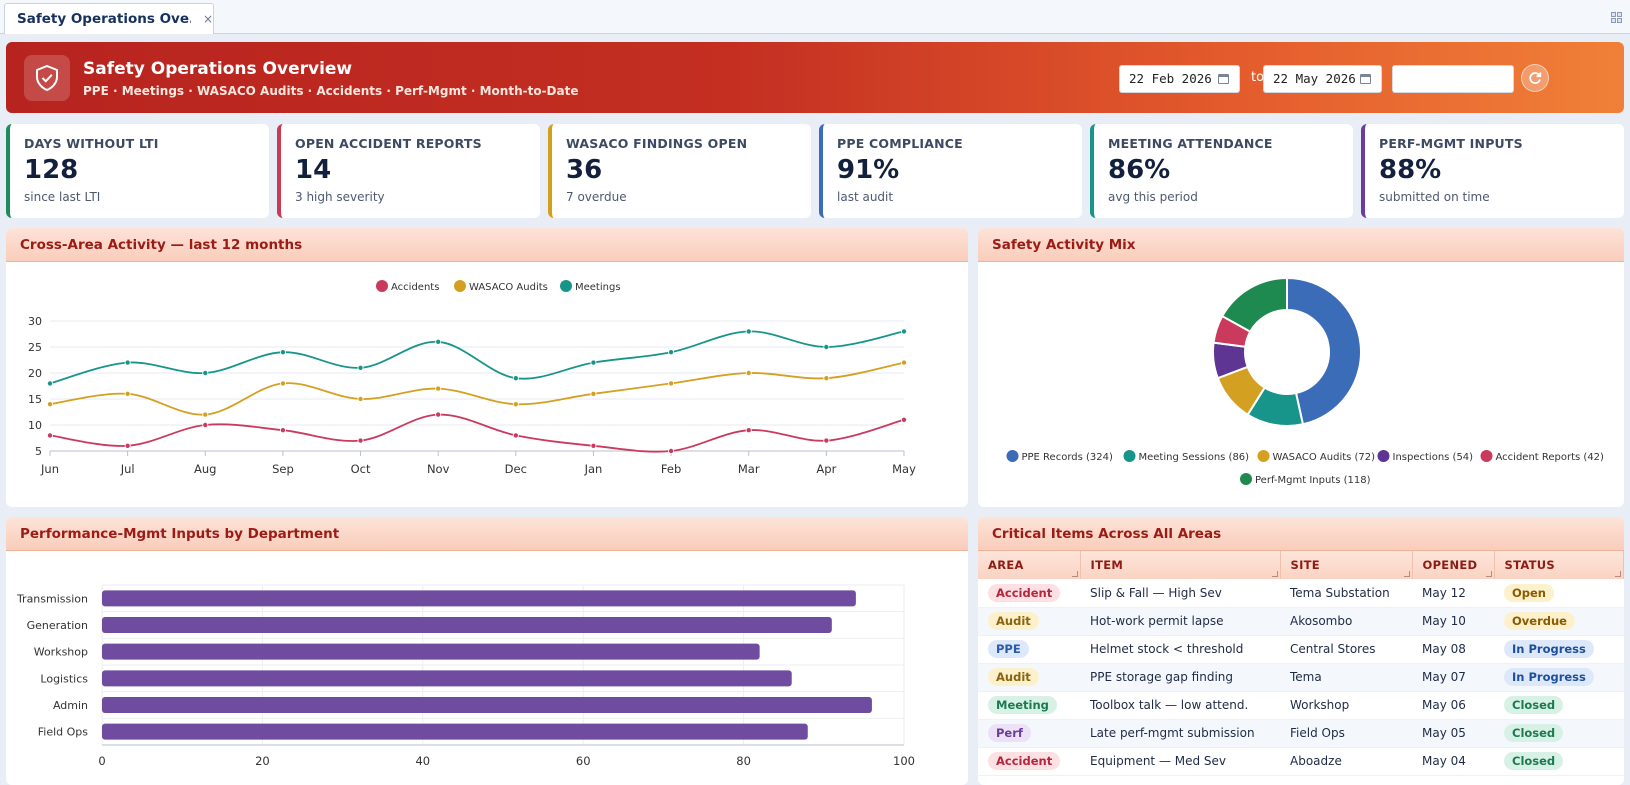 The height and width of the screenshot is (785, 1630). Describe the element at coordinates (1316, 456) in the screenshot. I see `legend-item: WASACO Audits (72)` at that location.